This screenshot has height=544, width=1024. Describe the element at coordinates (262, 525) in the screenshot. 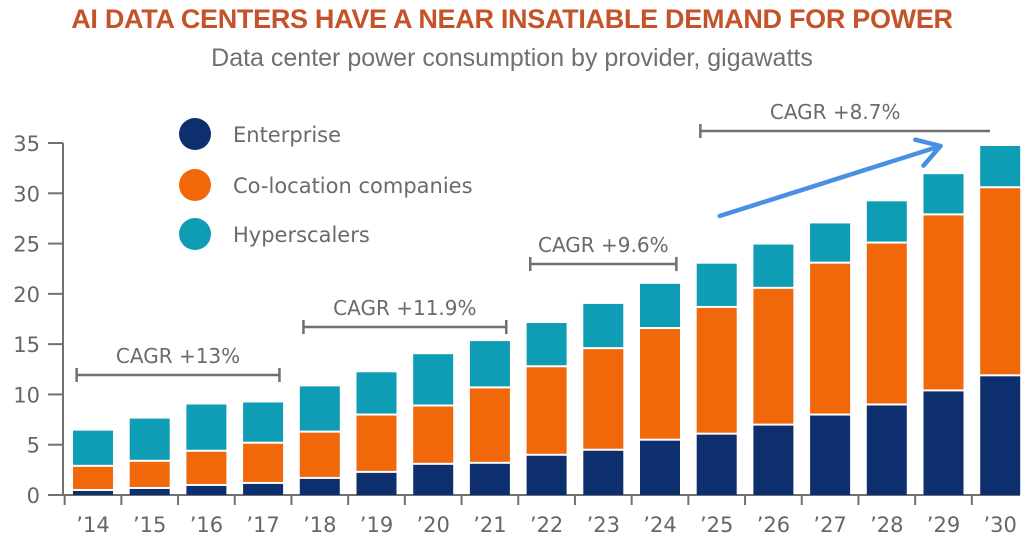

I see `x-tick-label: ’17` at that location.